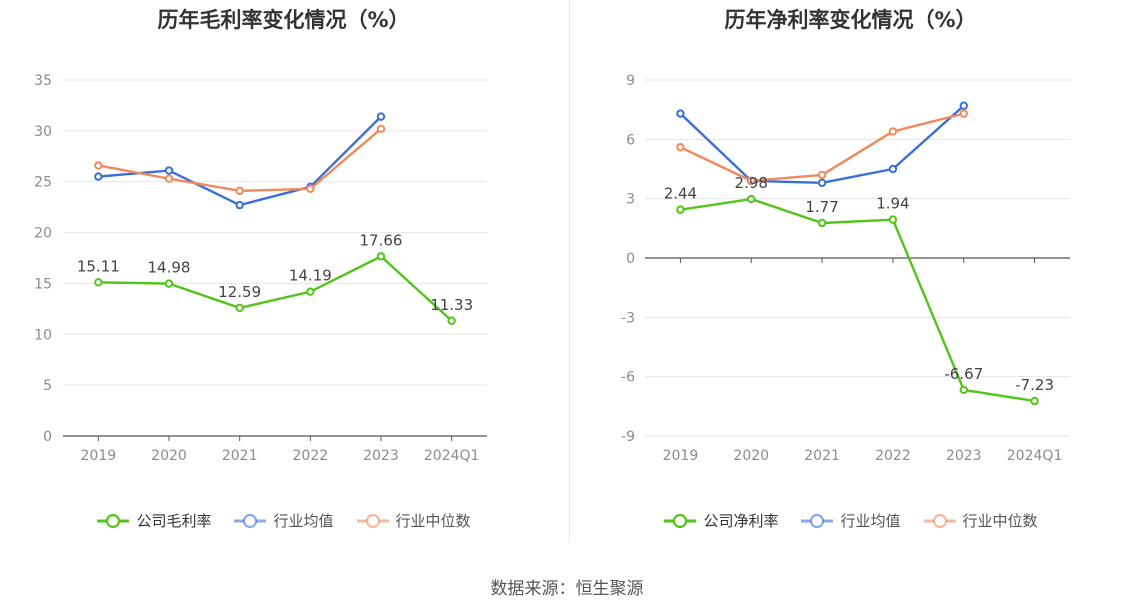 Image resolution: width=1134 pixels, height=612 pixels. Describe the element at coordinates (741, 521) in the screenshot. I see `legend-label: 公司净利率` at that location.